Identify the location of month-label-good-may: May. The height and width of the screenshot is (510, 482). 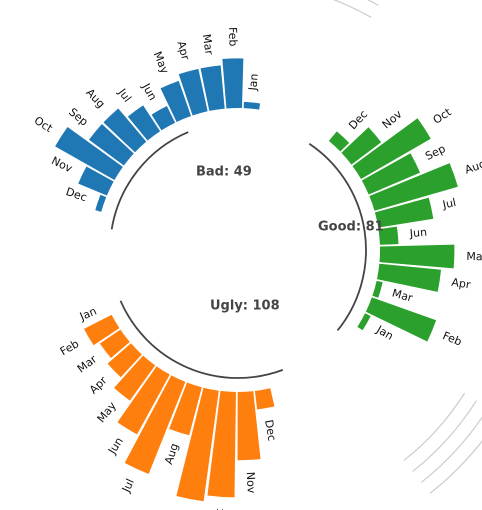
(474, 257).